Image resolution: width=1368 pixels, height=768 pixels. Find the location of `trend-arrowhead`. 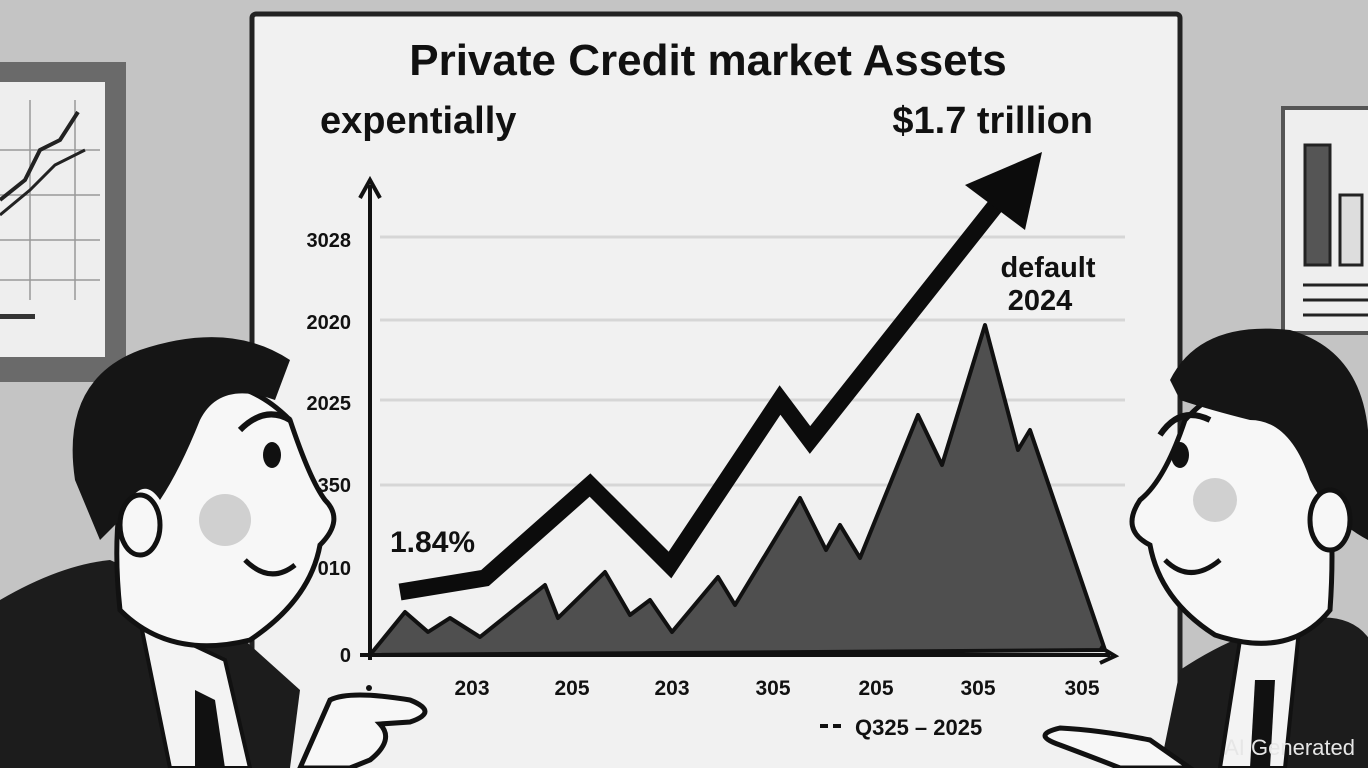

trend-arrowhead is located at coordinates (1003, 191).